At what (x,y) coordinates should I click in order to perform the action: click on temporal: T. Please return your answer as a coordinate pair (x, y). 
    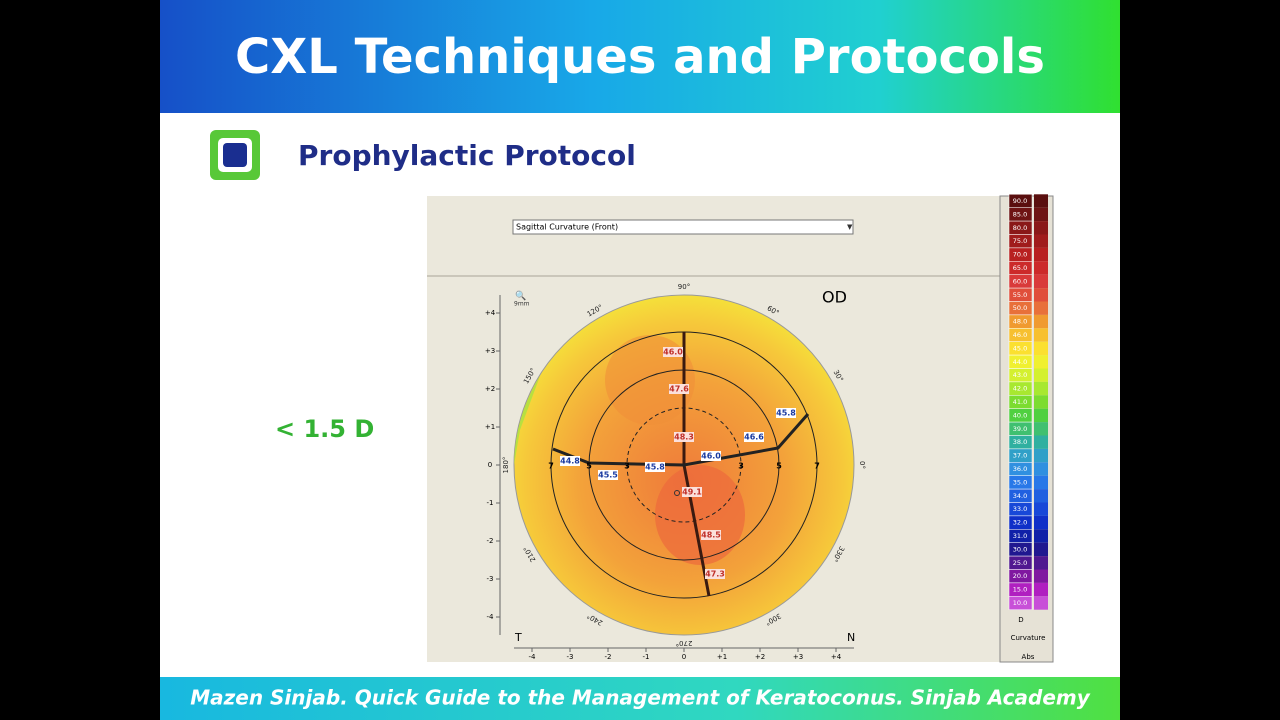
    Looking at the image, I should click on (518, 637).